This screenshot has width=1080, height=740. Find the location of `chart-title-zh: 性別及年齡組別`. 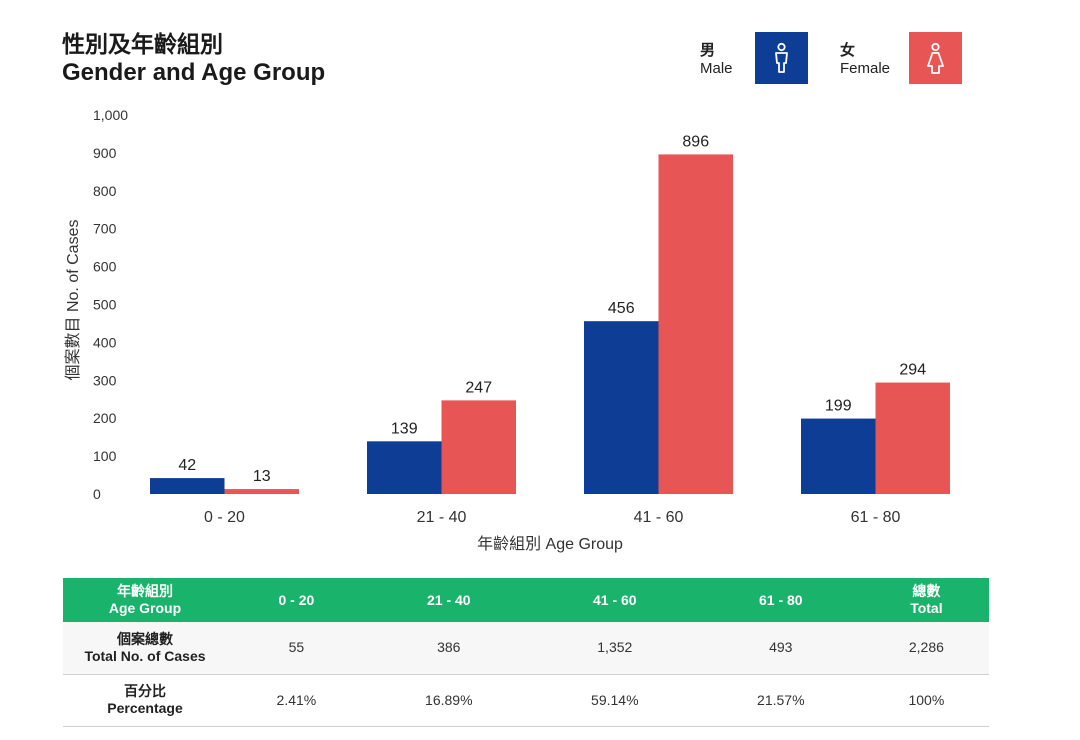

chart-title-zh: 性別及年齡組別 is located at coordinates (142, 44).